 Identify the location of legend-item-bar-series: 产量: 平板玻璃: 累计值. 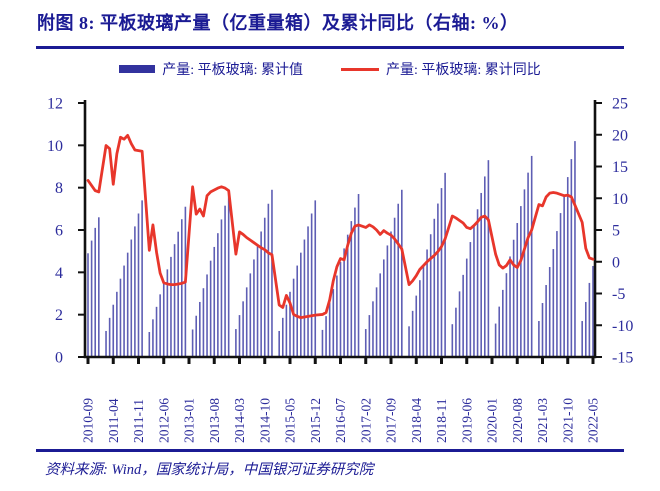
(211, 69).